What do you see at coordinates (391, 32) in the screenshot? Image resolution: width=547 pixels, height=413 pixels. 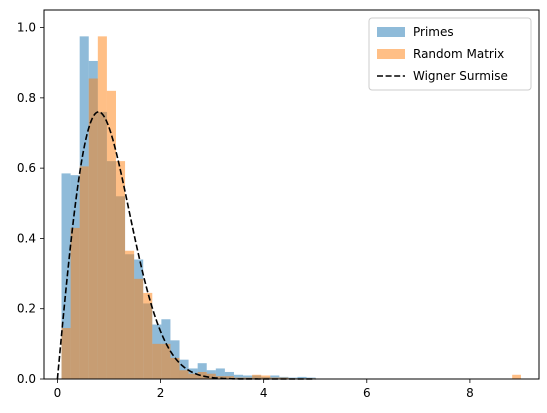 I see `legend-swatch-primes` at bounding box center [391, 32].